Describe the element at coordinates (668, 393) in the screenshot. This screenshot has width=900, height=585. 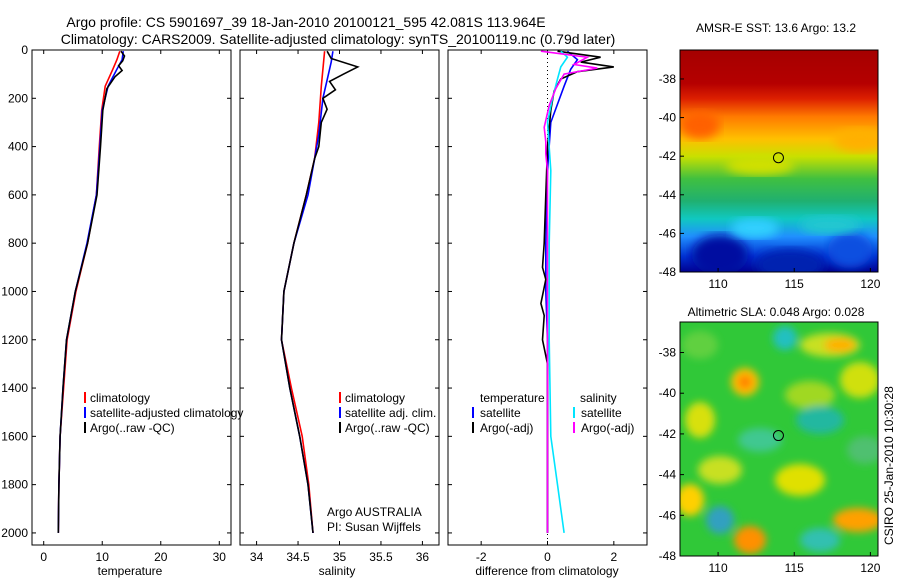
I see `sla-map-ytick-label: -40` at that location.